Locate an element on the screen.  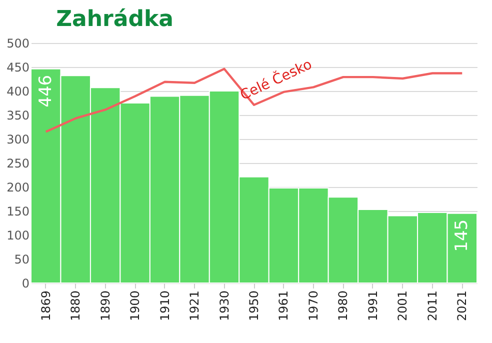
y-tick-label: 200 is located at coordinates (18, 187).